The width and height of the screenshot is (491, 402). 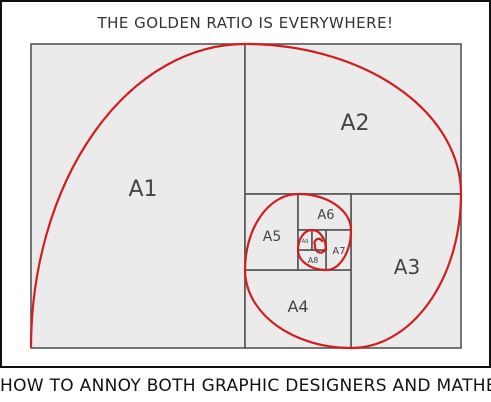 What do you see at coordinates (245, 23) in the screenshot?
I see `panel-title: THE GOLDEN RATIO IS EVERYWHERE!` at bounding box center [245, 23].